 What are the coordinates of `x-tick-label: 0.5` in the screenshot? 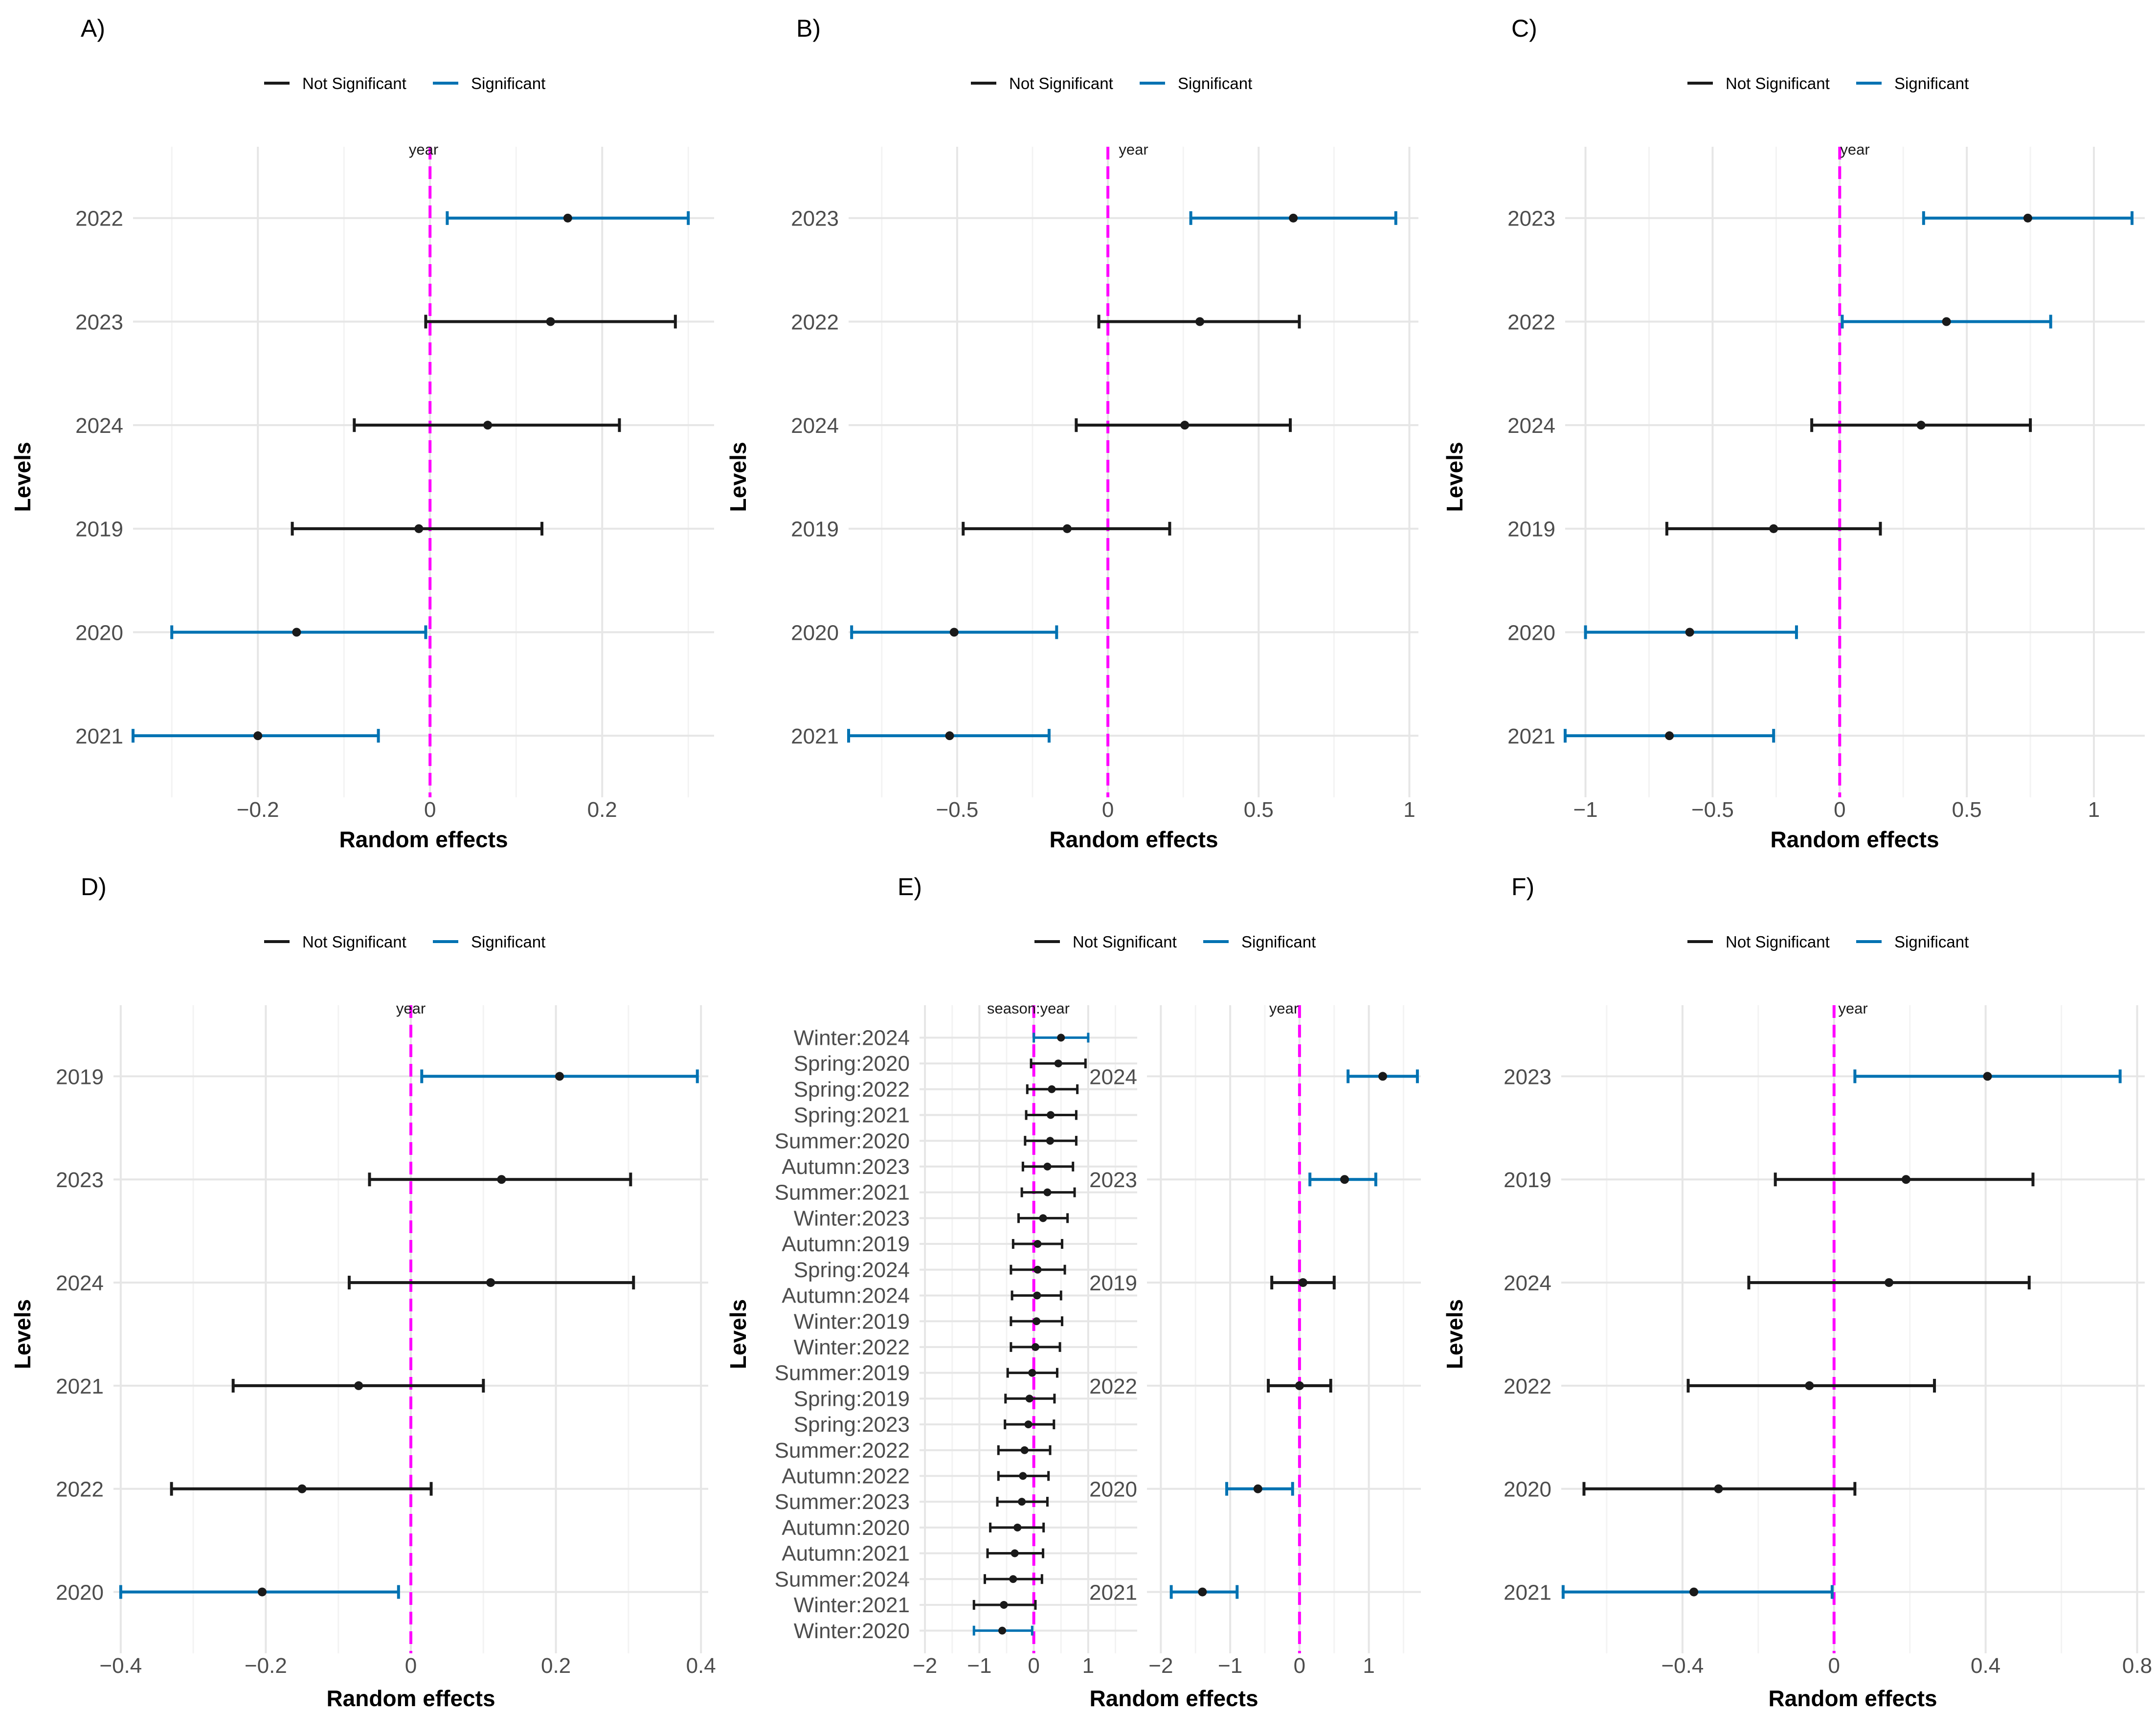 It's located at (1967, 810).